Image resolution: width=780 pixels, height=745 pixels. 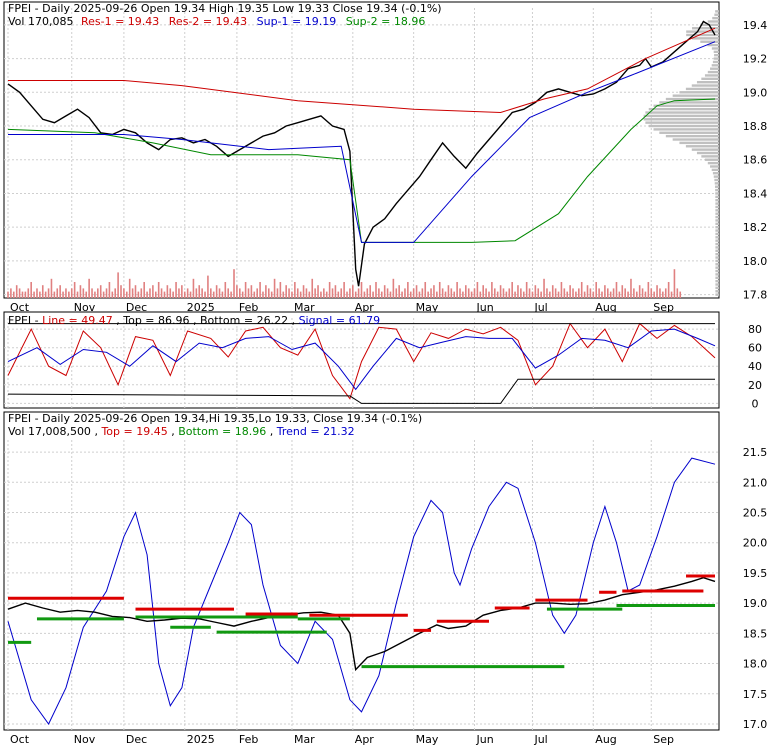 I want to click on y-tick-label: 17.5, so click(x=755, y=694).